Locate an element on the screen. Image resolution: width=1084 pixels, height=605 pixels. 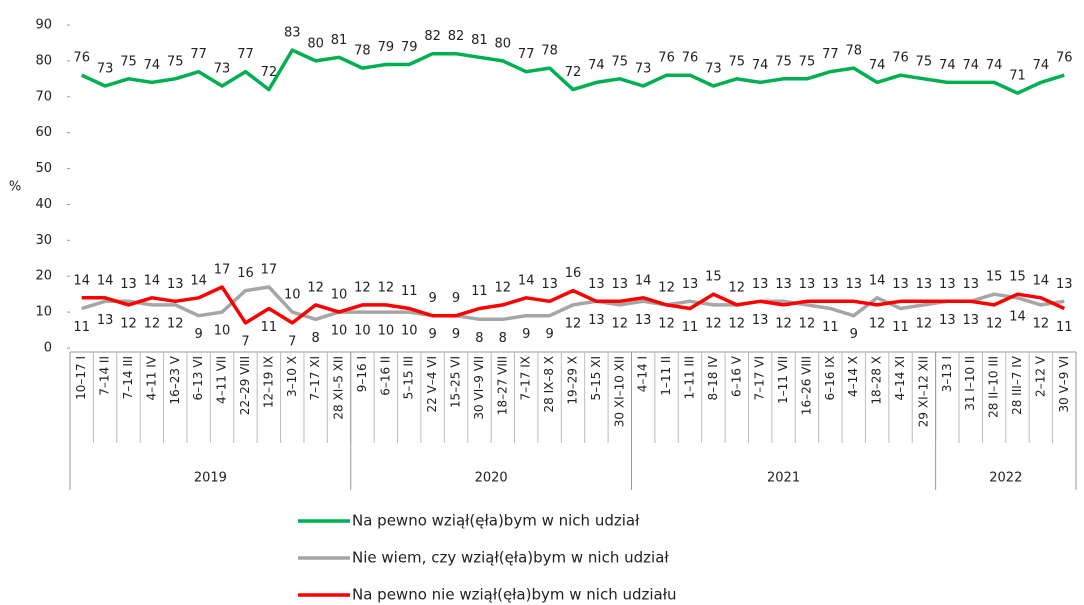
x-group-label: 2020 is located at coordinates (491, 478).